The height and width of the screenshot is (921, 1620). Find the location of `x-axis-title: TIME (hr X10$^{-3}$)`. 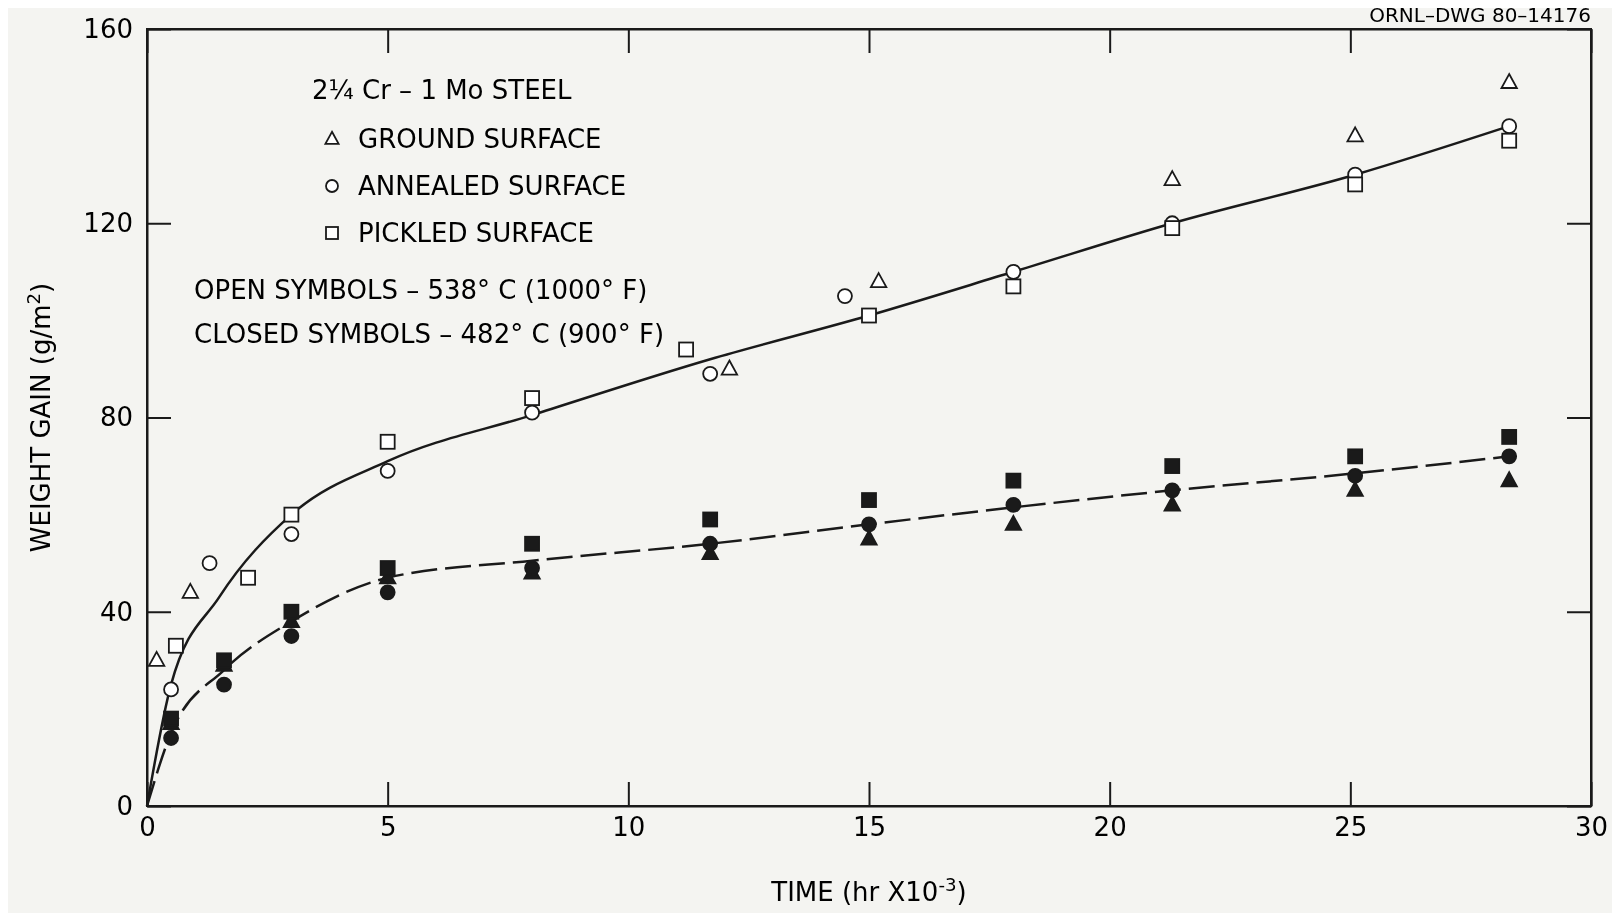

x-axis-title: TIME (hr X10$^{-3}$) is located at coordinates (868, 890).